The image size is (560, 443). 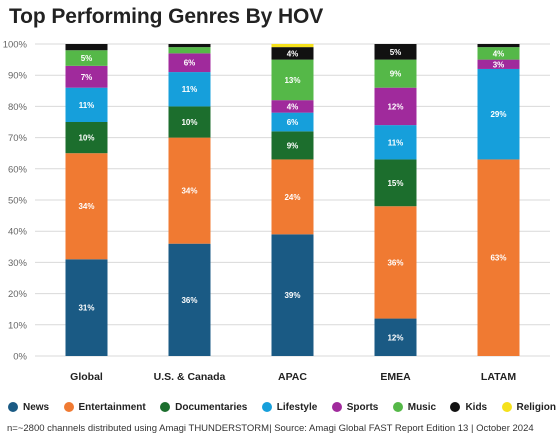 What do you see at coordinates (18, 138) in the screenshot?
I see `y-tick-label: 70%` at bounding box center [18, 138].